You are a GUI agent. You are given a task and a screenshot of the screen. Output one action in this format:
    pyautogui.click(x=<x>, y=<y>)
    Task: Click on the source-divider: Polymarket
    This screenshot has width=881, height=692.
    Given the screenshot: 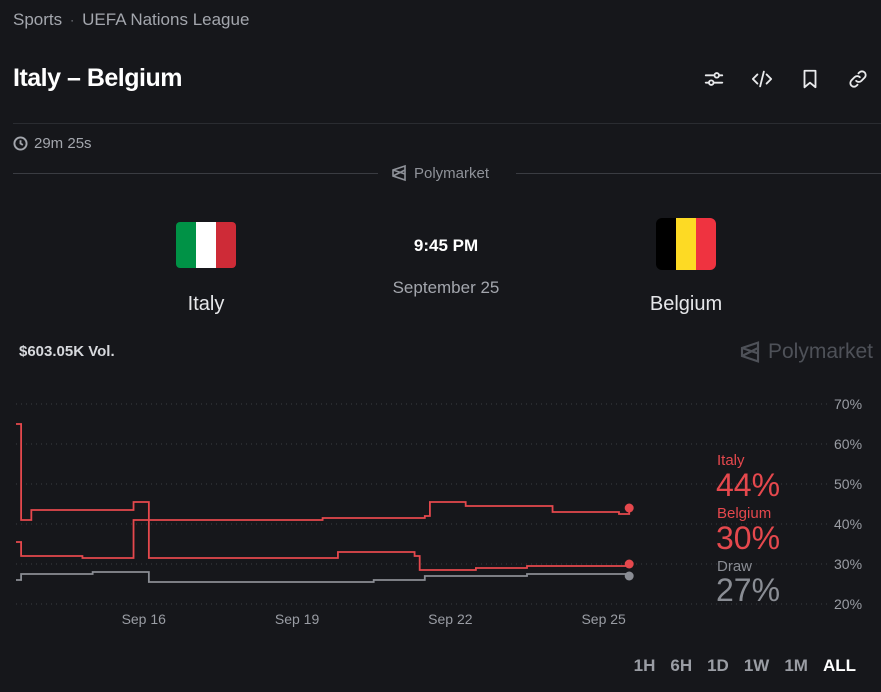 What is the action you would take?
    pyautogui.click(x=447, y=174)
    